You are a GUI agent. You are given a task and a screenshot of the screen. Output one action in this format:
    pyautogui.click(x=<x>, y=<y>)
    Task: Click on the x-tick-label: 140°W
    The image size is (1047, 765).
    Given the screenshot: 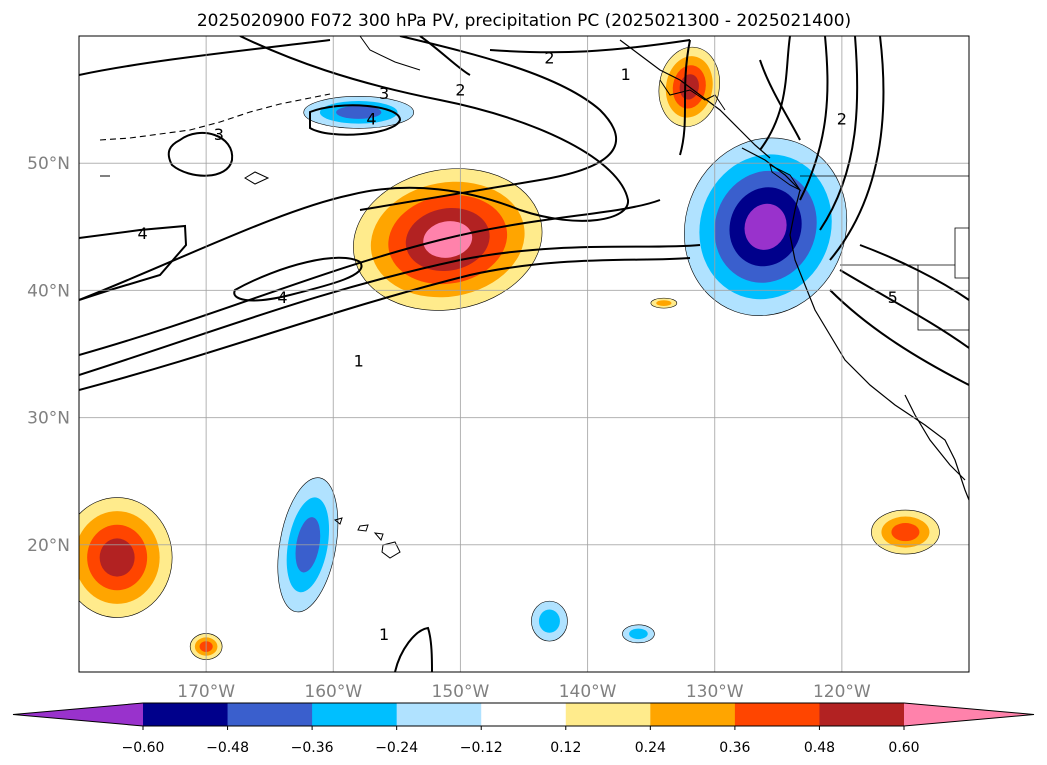 What is the action you would take?
    pyautogui.click(x=588, y=692)
    